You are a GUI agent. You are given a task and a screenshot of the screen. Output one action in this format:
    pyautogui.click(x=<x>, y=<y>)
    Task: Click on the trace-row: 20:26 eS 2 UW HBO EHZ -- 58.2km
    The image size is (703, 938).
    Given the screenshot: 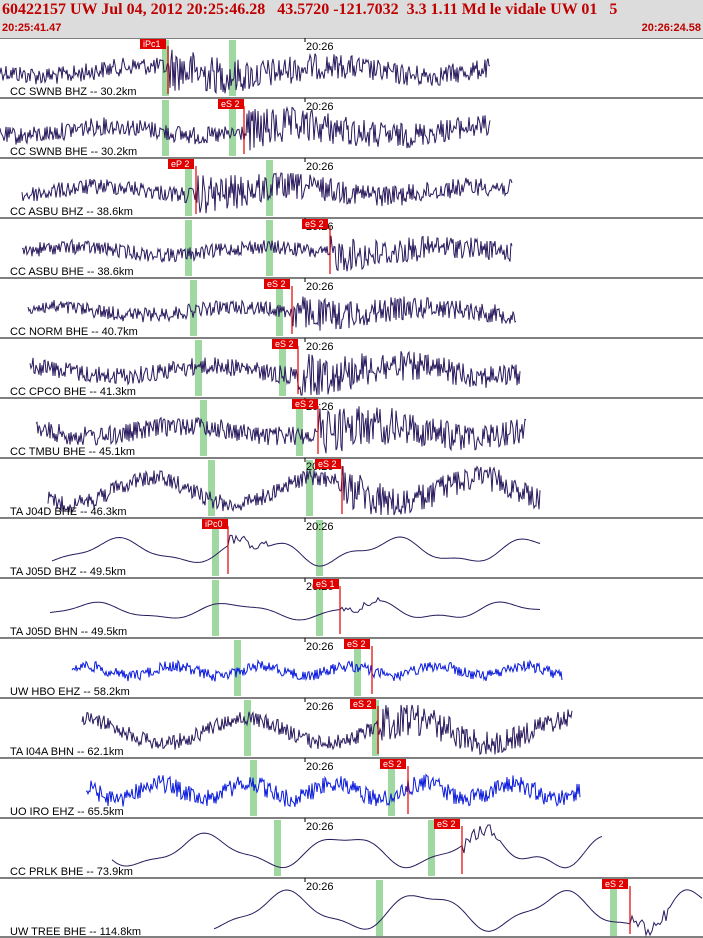 What is the action you would take?
    pyautogui.click(x=351, y=667)
    